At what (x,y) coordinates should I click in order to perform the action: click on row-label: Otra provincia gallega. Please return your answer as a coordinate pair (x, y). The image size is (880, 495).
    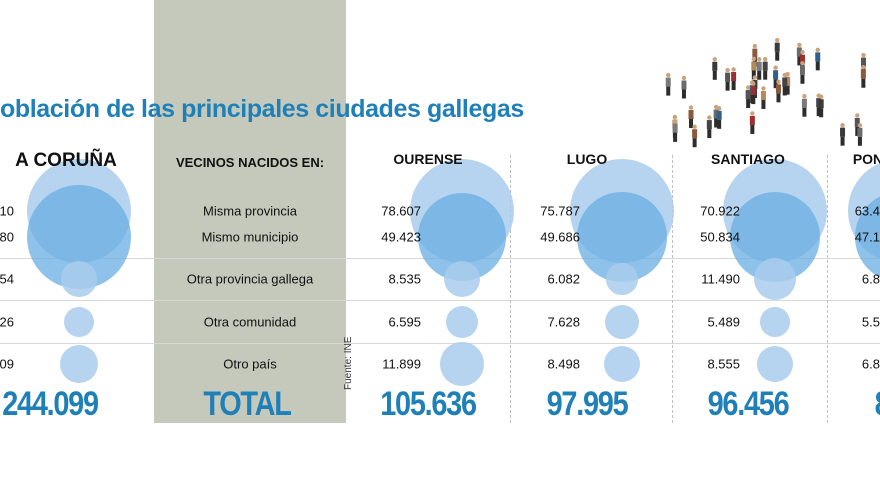
    Looking at the image, I should click on (250, 279).